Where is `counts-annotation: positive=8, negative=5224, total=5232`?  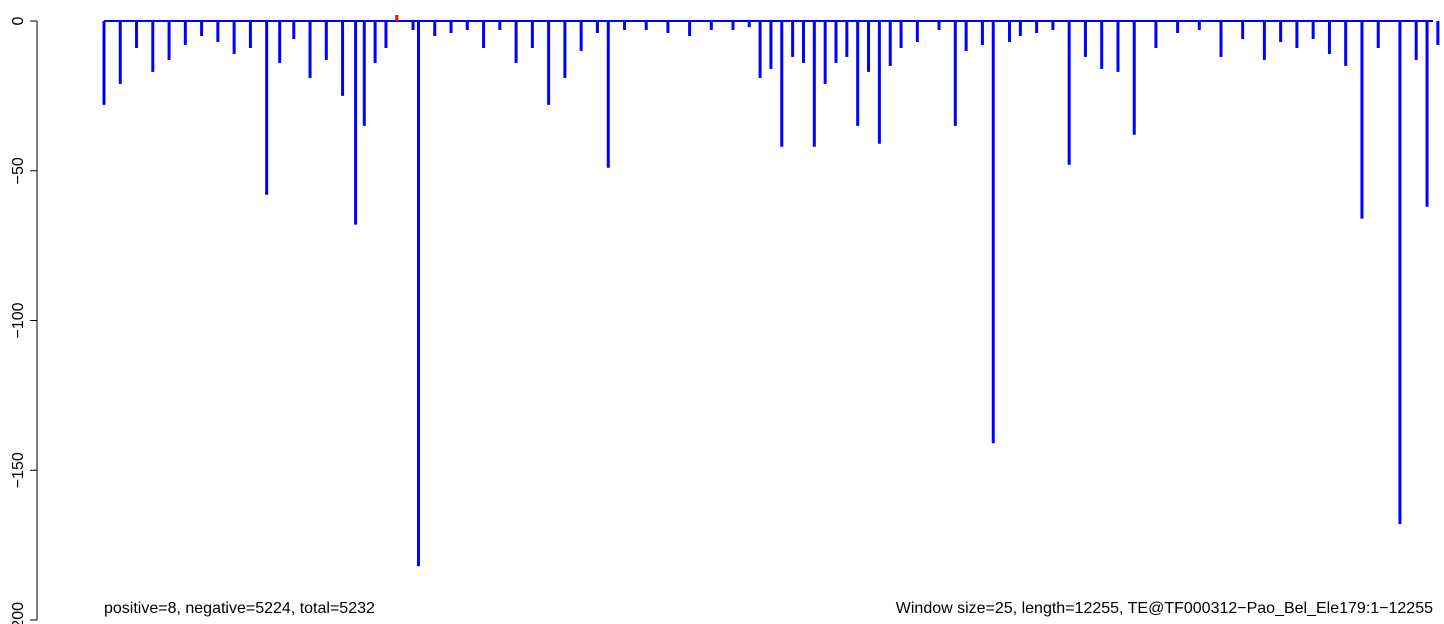
counts-annotation: positive=8, negative=5224, total=5232 is located at coordinates (239, 608).